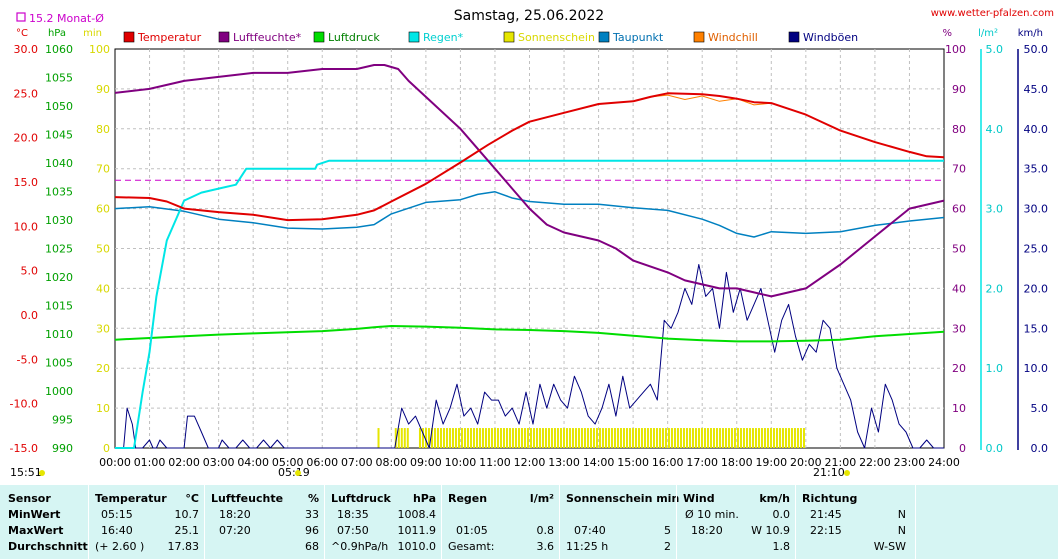  What do you see at coordinates (959, 209) in the screenshot?
I see `humidity-tick-label: 60` at bounding box center [959, 209].